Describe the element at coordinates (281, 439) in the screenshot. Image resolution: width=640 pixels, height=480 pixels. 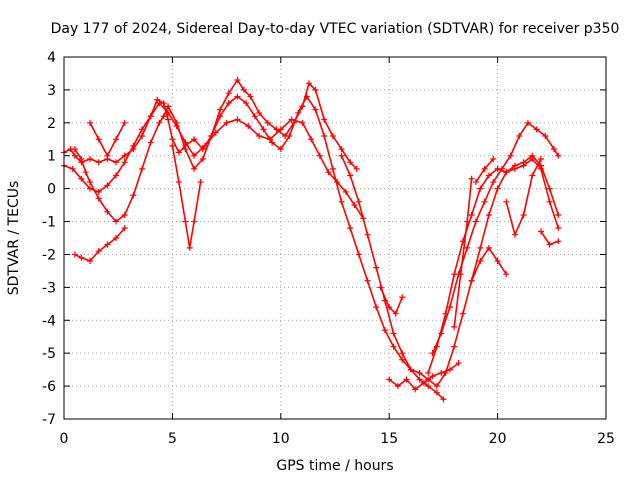
I see `x-tick-label: 10` at that location.